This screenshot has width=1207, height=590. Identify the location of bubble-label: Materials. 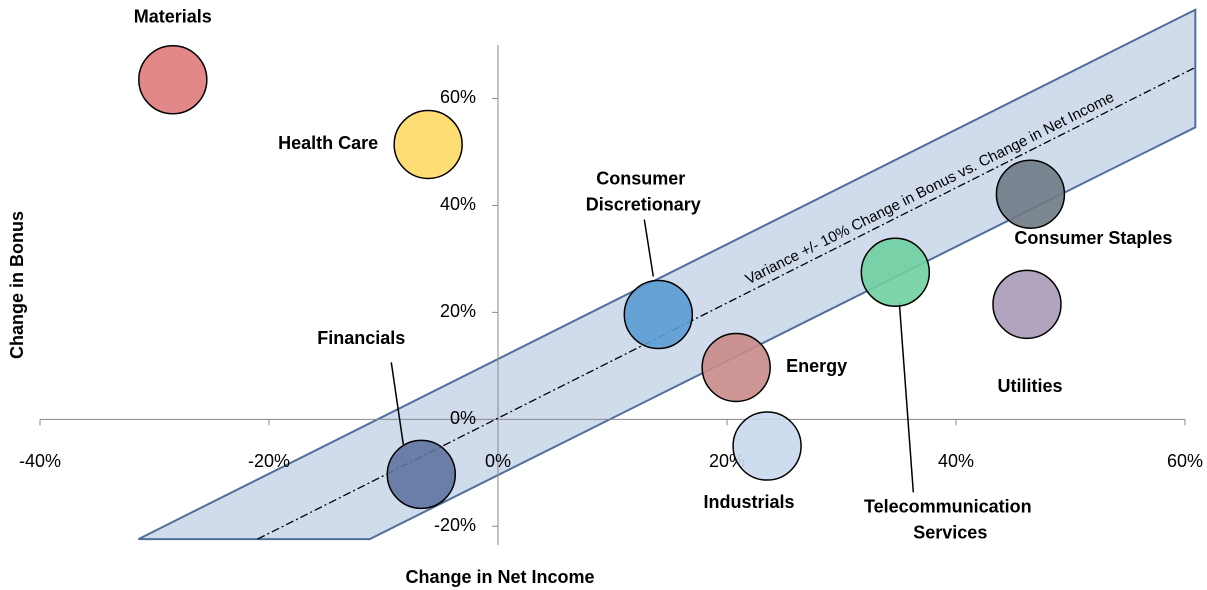
(173, 17).